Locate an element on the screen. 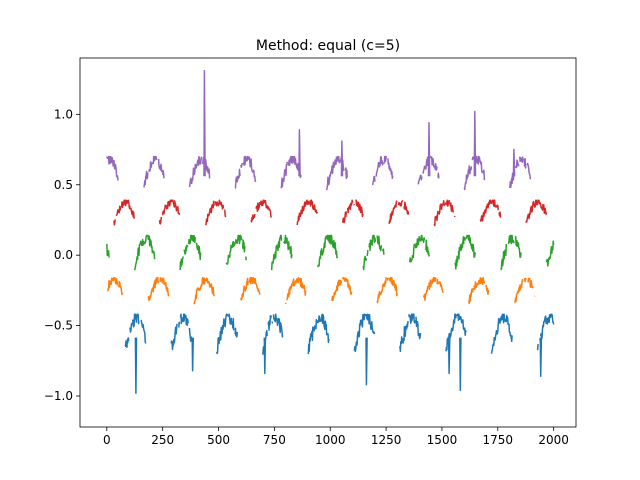 The width and height of the screenshot is (640, 480). y-tick-label-2: 0.0 is located at coordinates (63, 255).